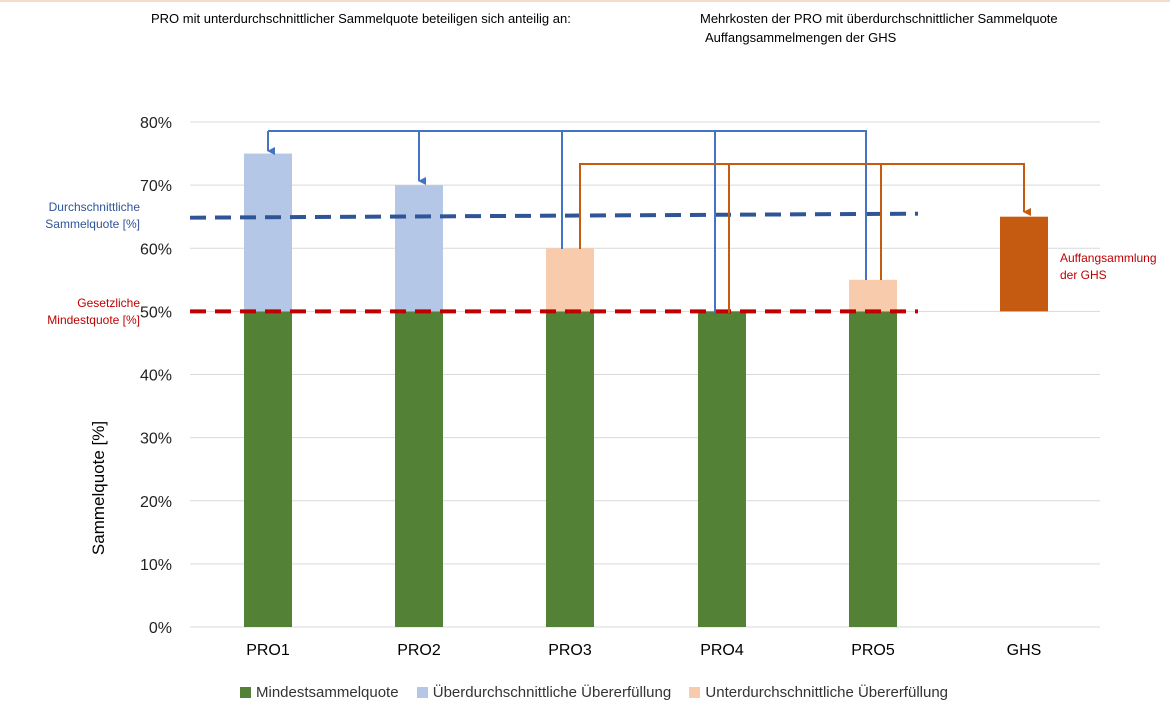 The image size is (1170, 704). I want to click on y-tick-label-70: 70%, so click(156, 186).